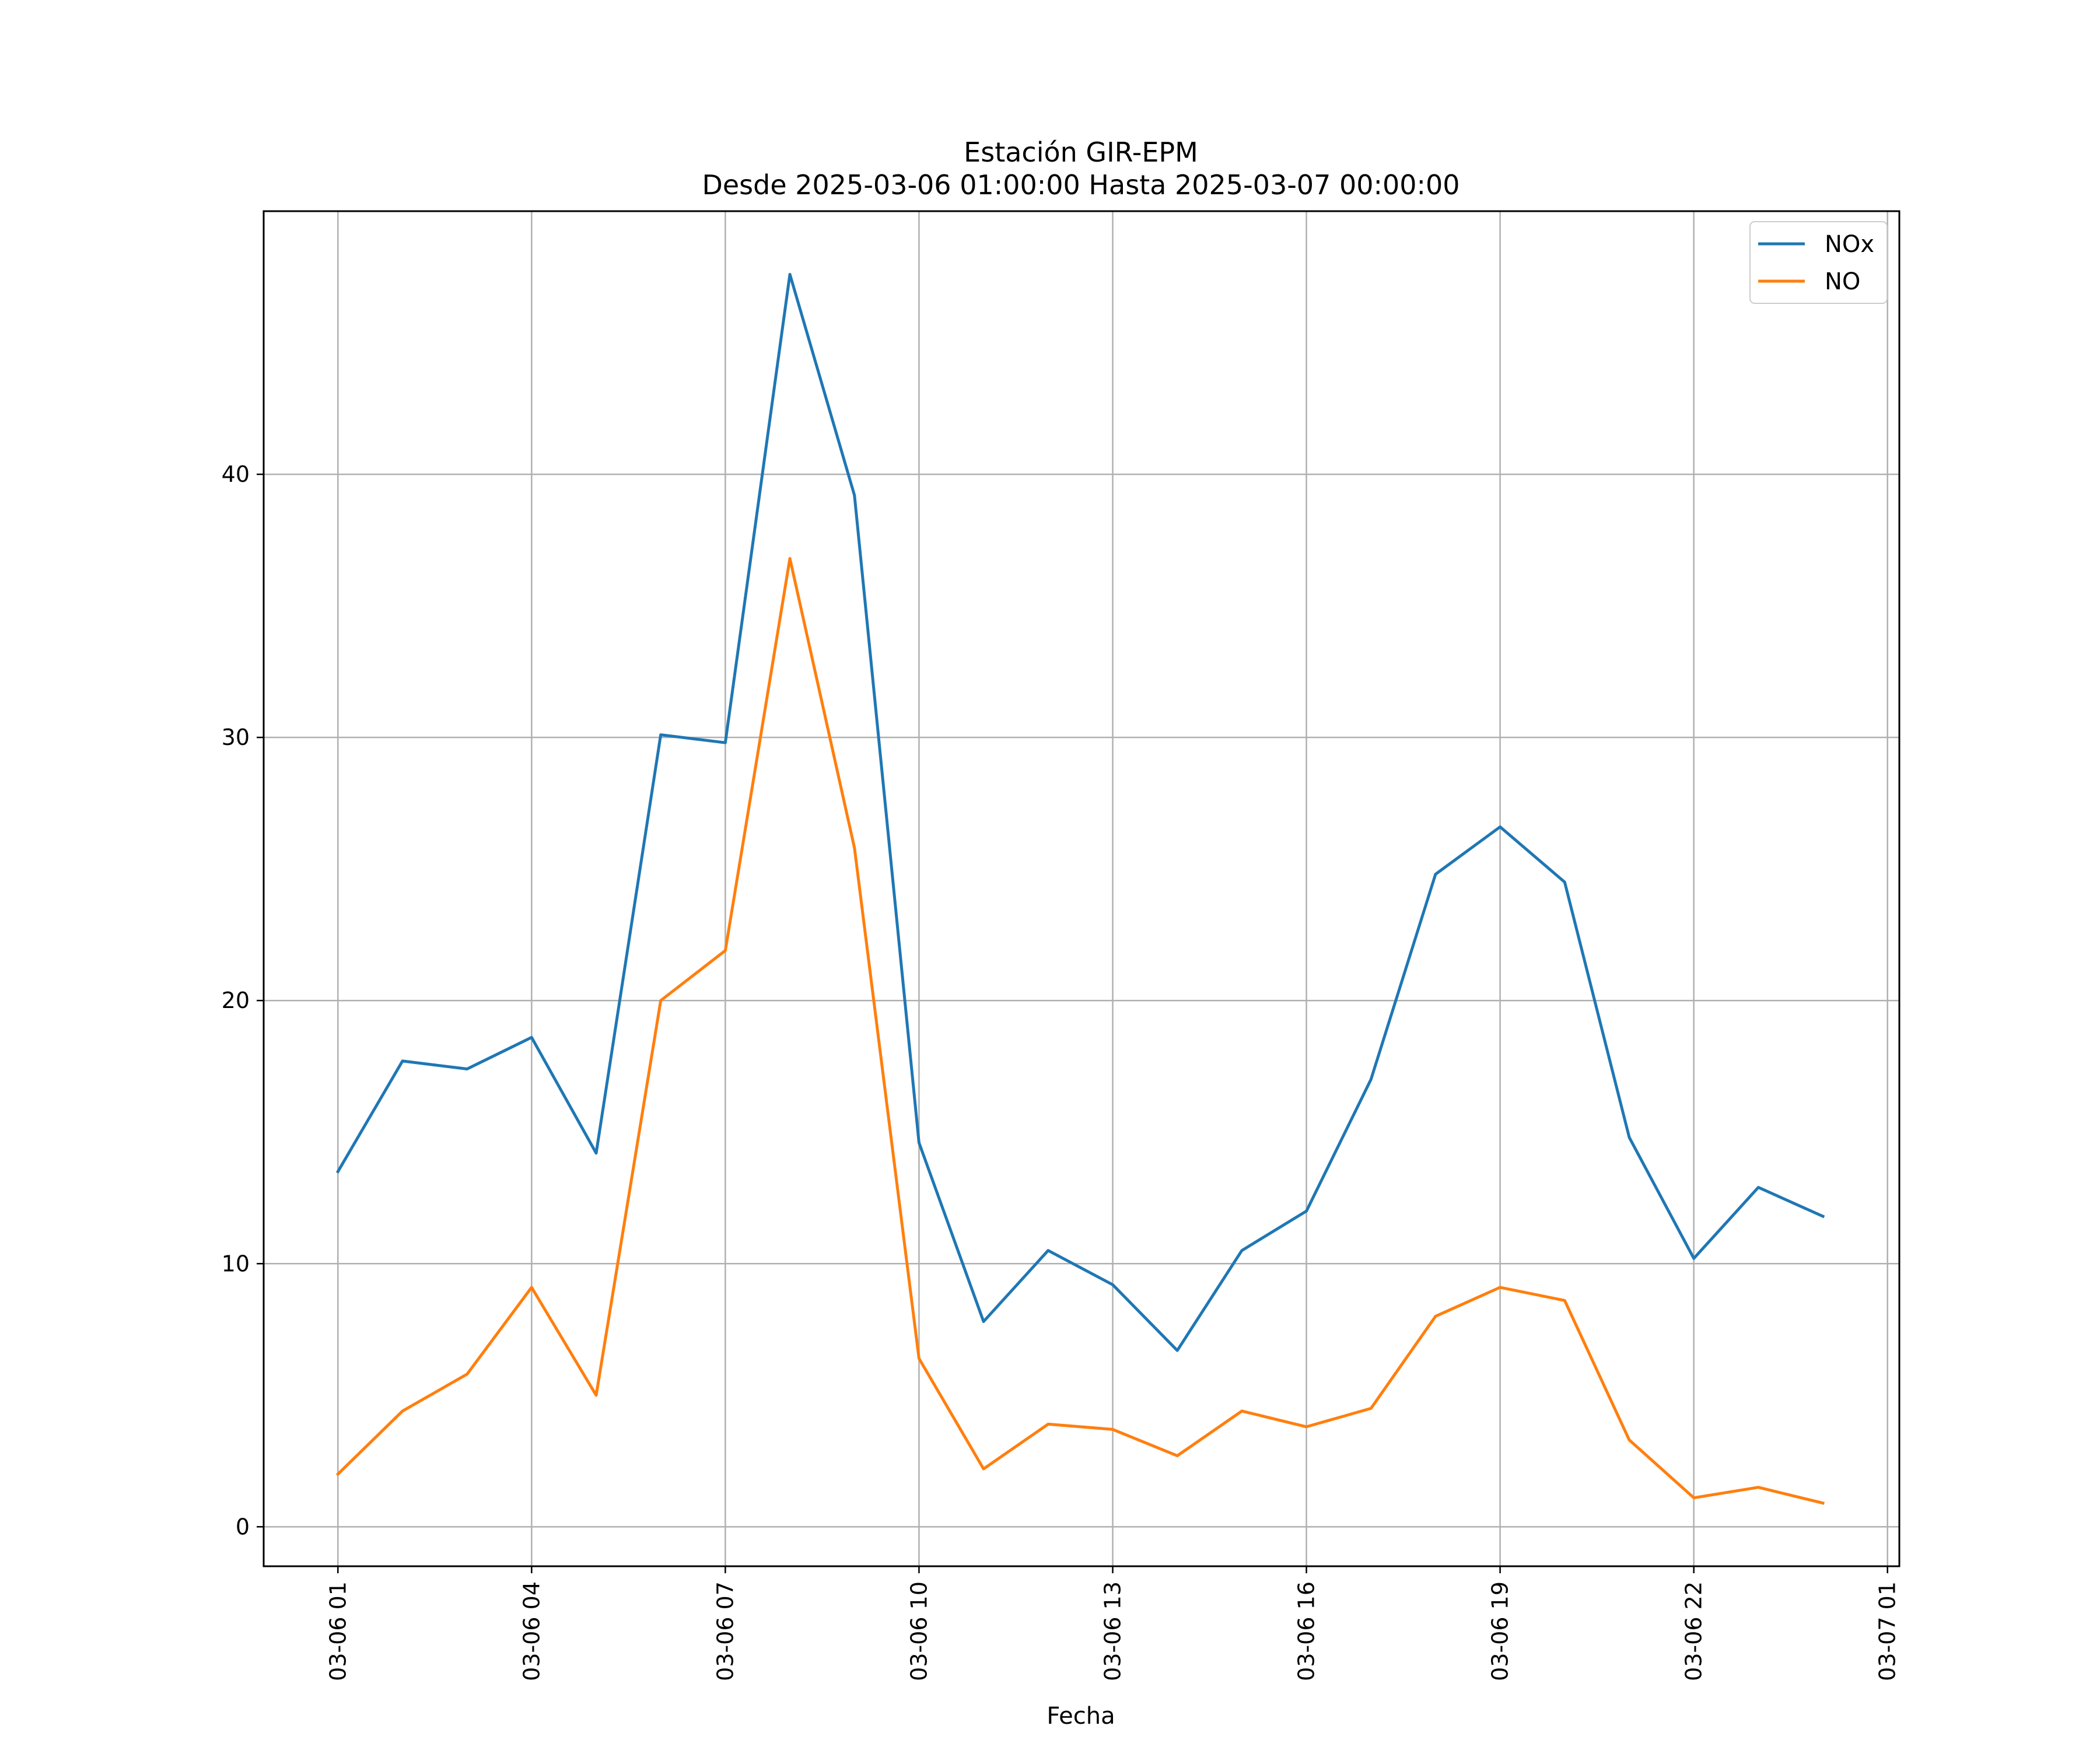 This screenshot has width=2100, height=1750. I want to click on y-tick-label: 30, so click(236, 737).